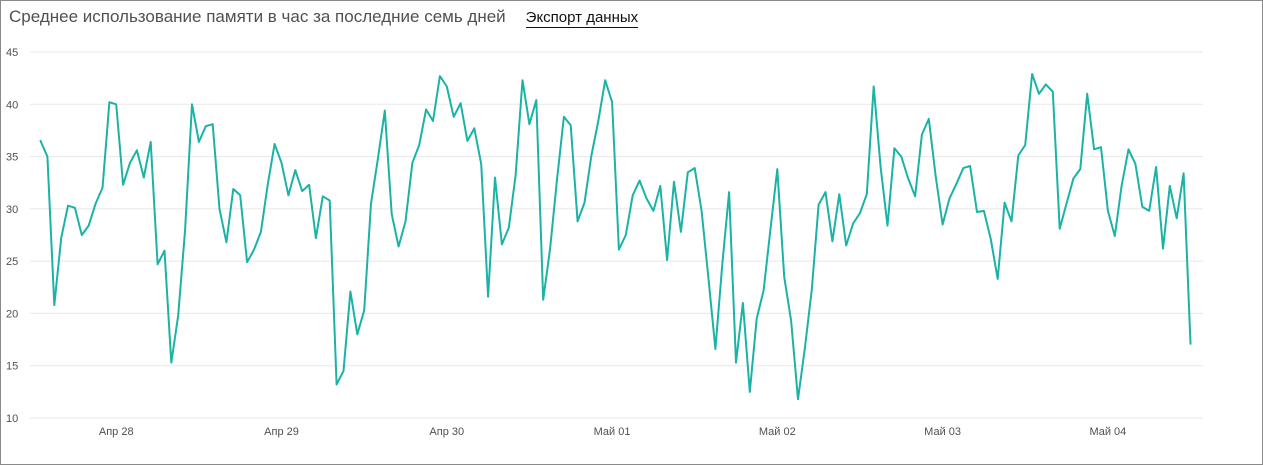 This screenshot has height=465, width=1263. What do you see at coordinates (12, 262) in the screenshot?
I see `y-tick-label: 25` at bounding box center [12, 262].